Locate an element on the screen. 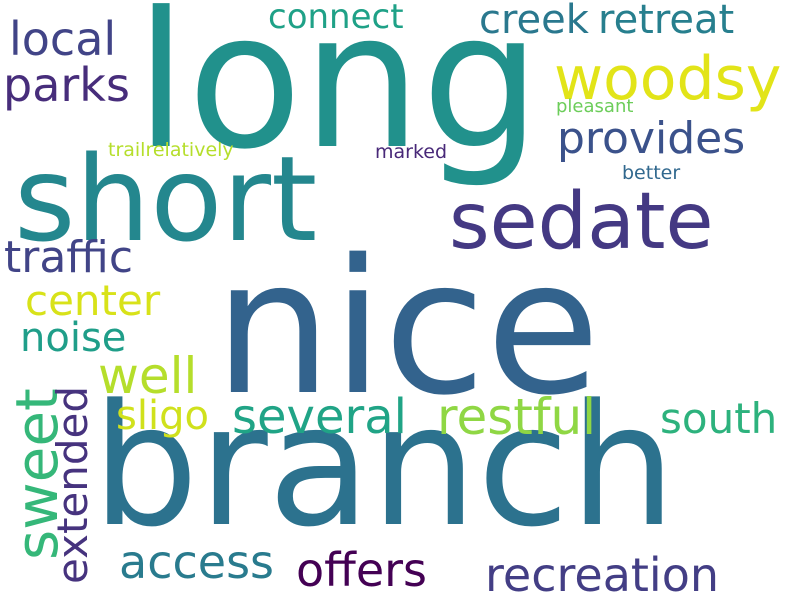  word-access: access is located at coordinates (197, 562).